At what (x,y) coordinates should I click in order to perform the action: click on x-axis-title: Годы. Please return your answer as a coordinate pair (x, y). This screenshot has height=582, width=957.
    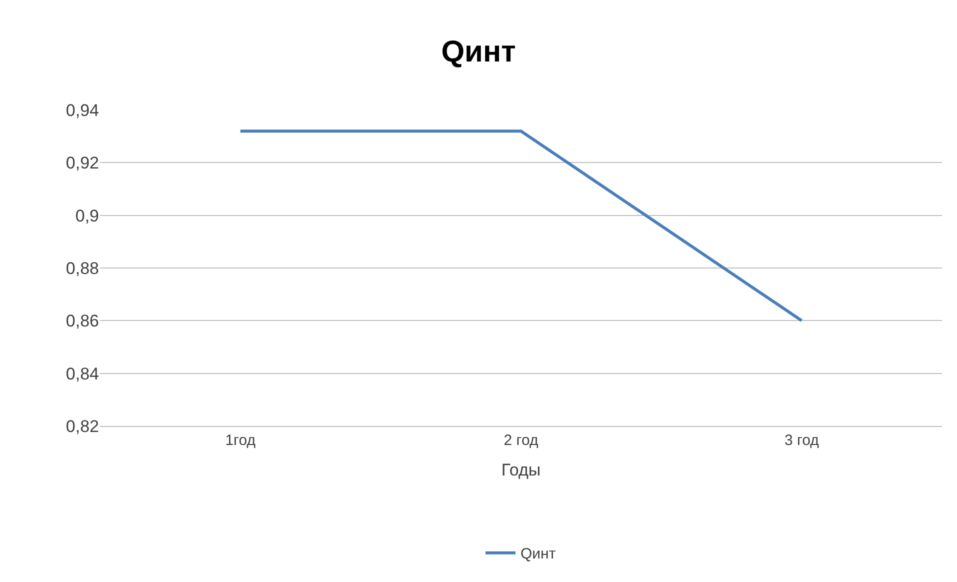
    Looking at the image, I should click on (521, 470).